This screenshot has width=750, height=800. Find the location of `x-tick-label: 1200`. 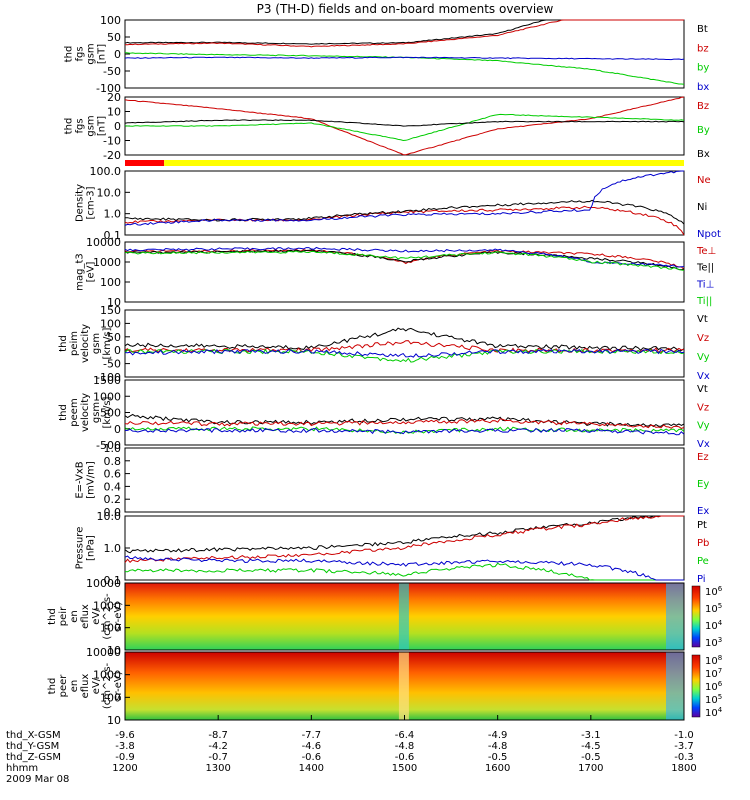

x-tick-label: 1200 is located at coordinates (124, 768).